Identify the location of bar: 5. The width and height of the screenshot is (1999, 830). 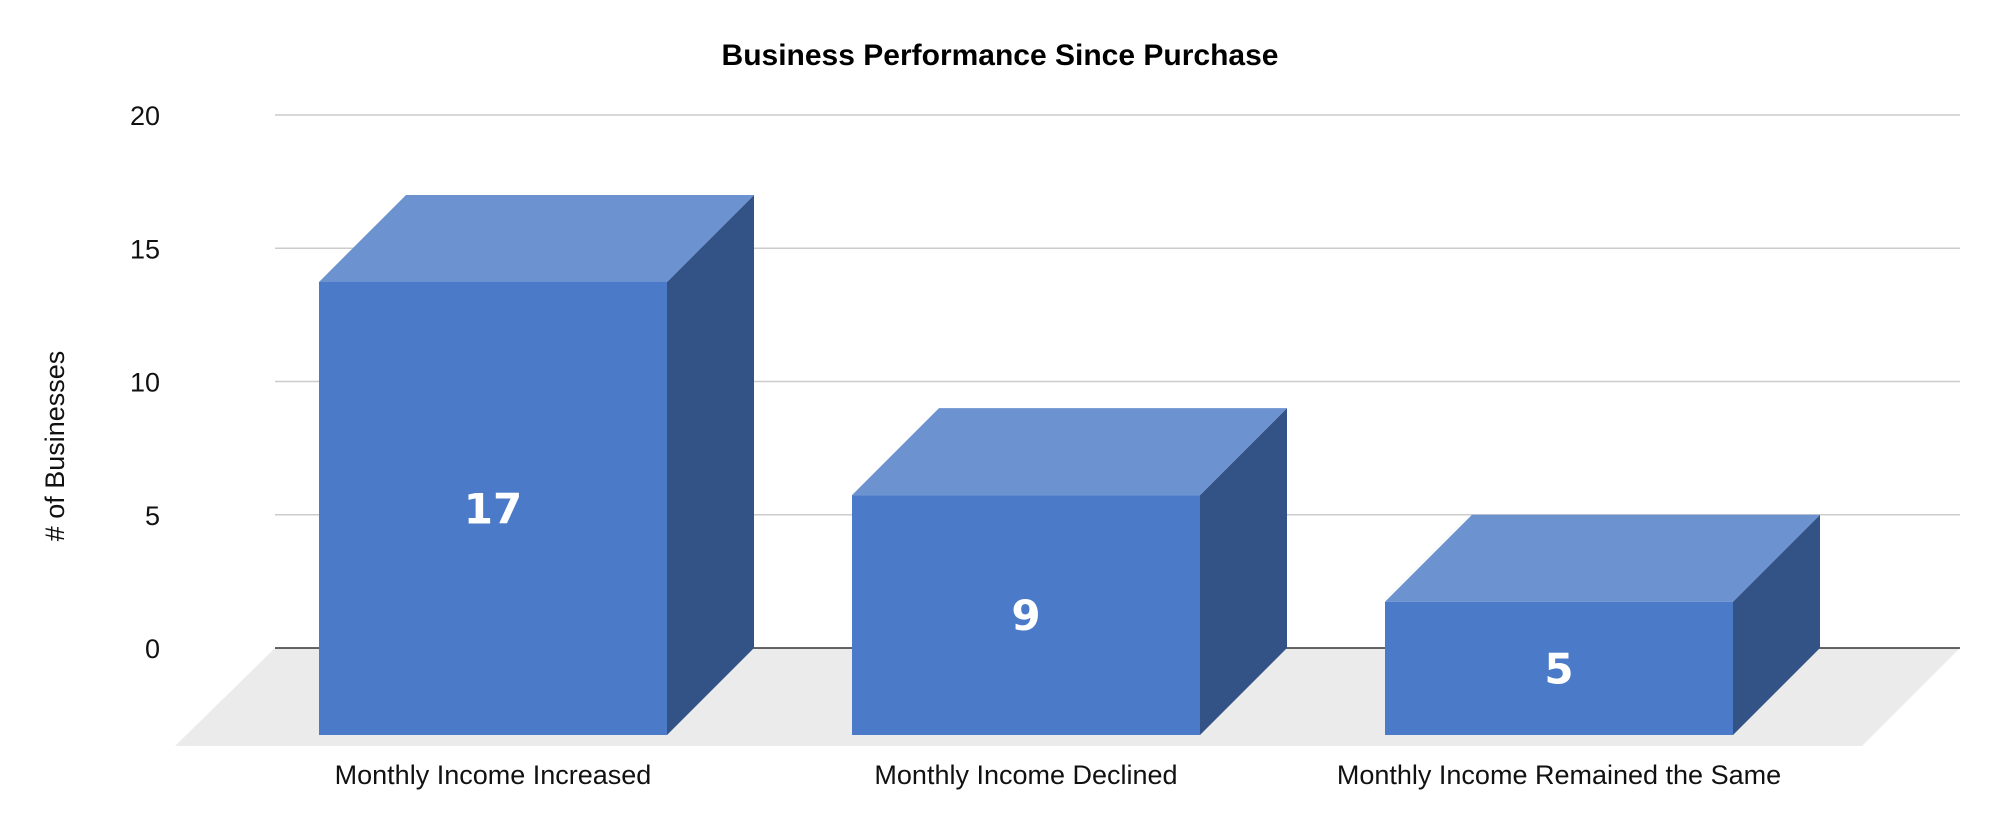
(1602, 624).